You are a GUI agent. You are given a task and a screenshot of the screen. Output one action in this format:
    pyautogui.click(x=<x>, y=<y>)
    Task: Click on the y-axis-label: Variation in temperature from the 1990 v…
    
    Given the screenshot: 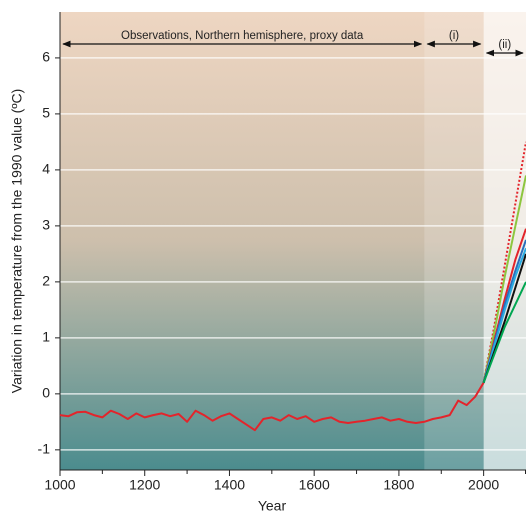 What is the action you would take?
    pyautogui.click(x=17, y=241)
    